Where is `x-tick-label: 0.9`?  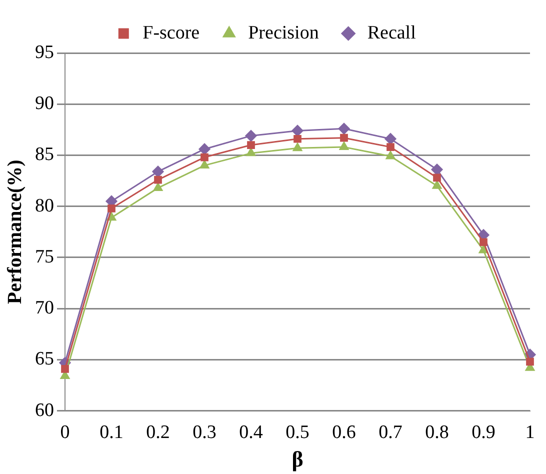
x-tick-label: 0.9 is located at coordinates (484, 433).